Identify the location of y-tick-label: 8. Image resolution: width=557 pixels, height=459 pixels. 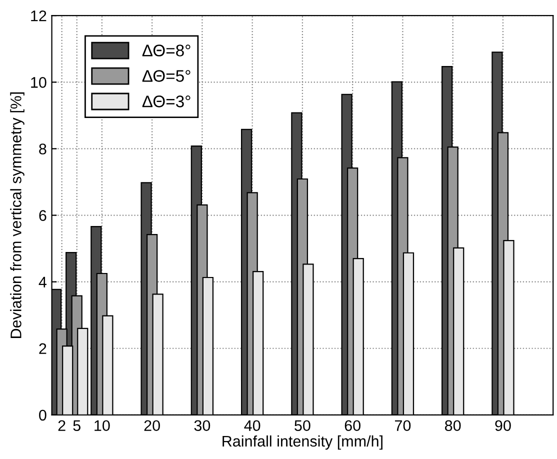
(42, 149).